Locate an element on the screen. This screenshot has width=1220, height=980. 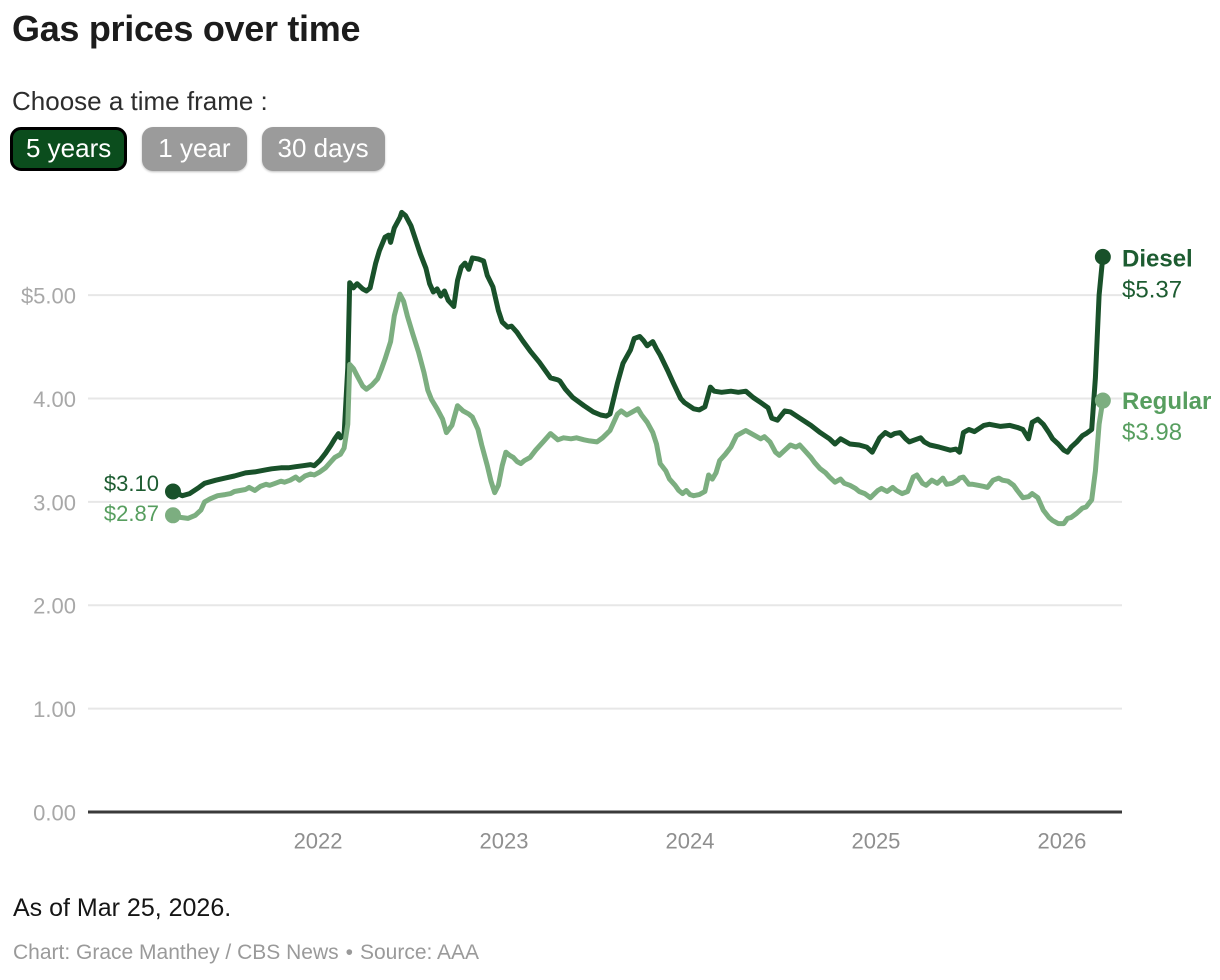
time-frame-button-5-years: 5 years is located at coordinates (69, 149).